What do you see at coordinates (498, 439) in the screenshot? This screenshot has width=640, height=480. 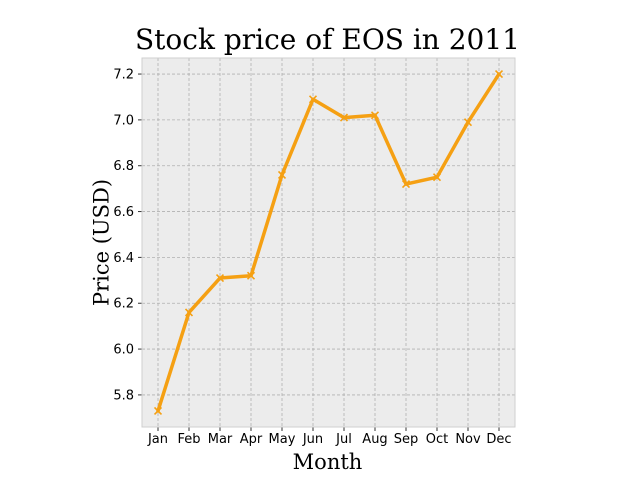 I see `x-tick-label: Dec` at bounding box center [498, 439].